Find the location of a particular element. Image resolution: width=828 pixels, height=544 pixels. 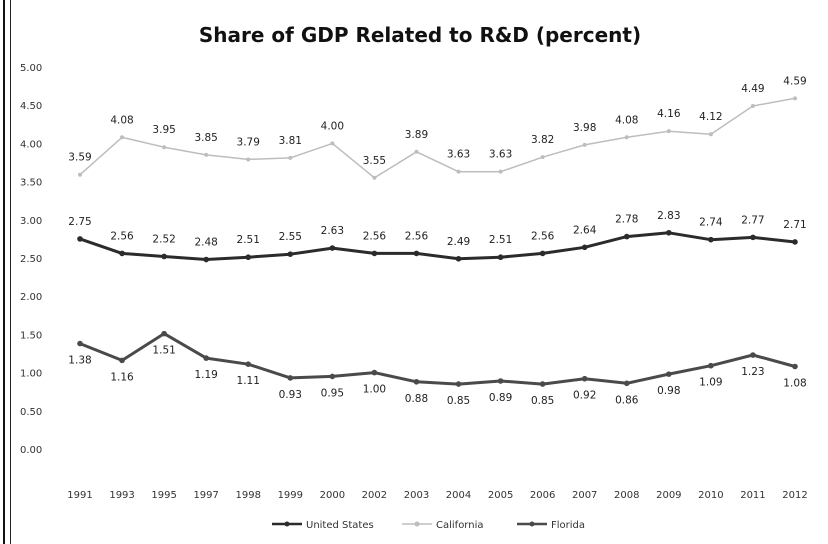

y-tick-label: 3.00 is located at coordinates (31, 221).